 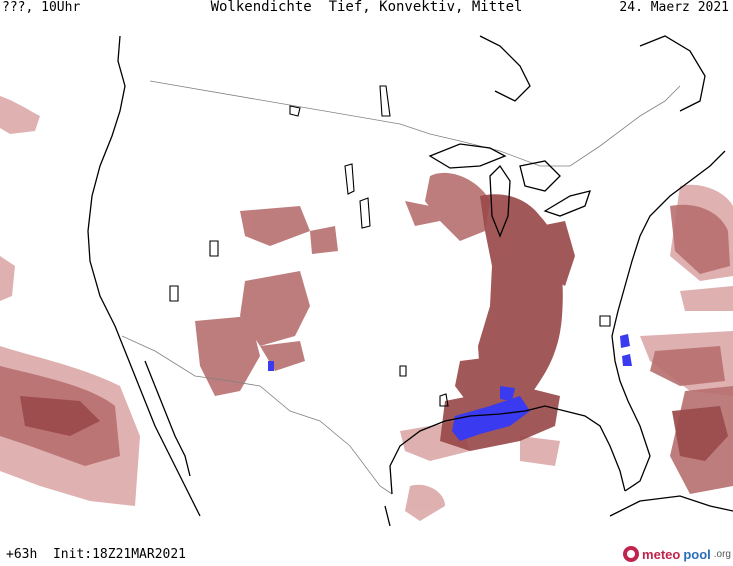 I want to click on map-title: Wolkendichte Tief, Konvektiv, Mittel, so click(x=366, y=7).